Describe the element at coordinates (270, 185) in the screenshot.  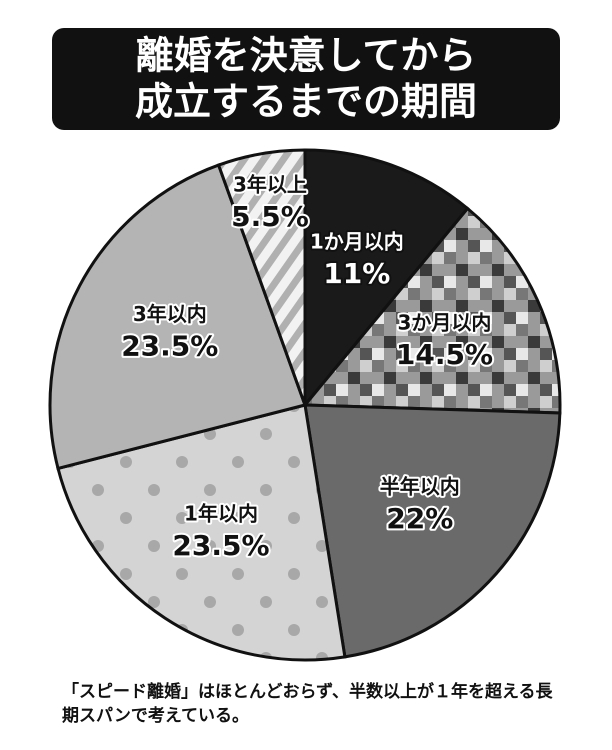
I see `slice-category: 3年以上` at that location.